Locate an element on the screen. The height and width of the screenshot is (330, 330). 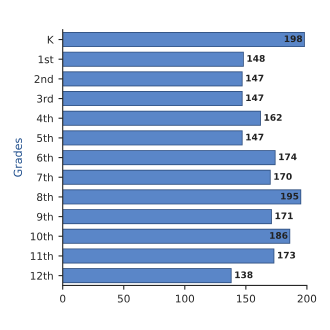
y-tick-label: 7th is located at coordinates (45, 177).